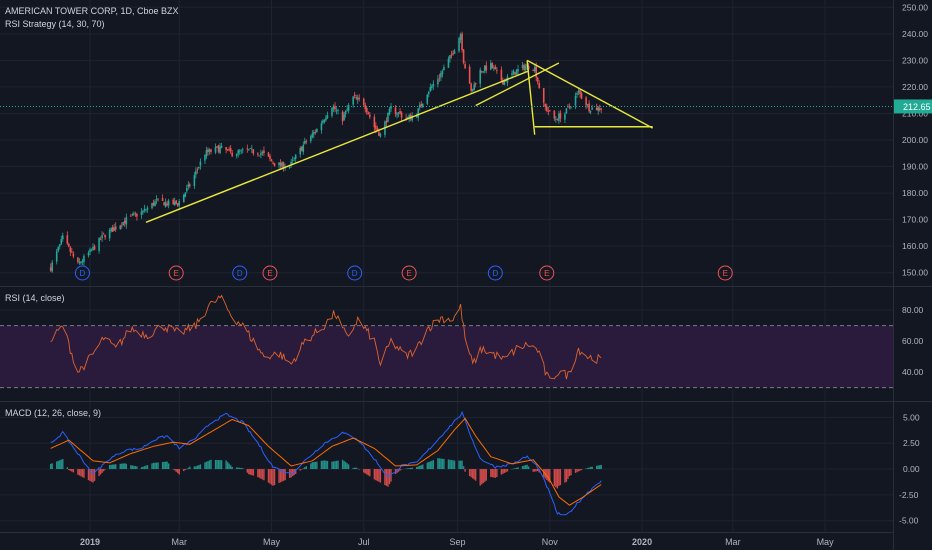  Describe the element at coordinates (92, 11) in the screenshot. I see `symbol-legend: AMERICAN TOWER CORP, 1D, Cboe BZX` at that location.